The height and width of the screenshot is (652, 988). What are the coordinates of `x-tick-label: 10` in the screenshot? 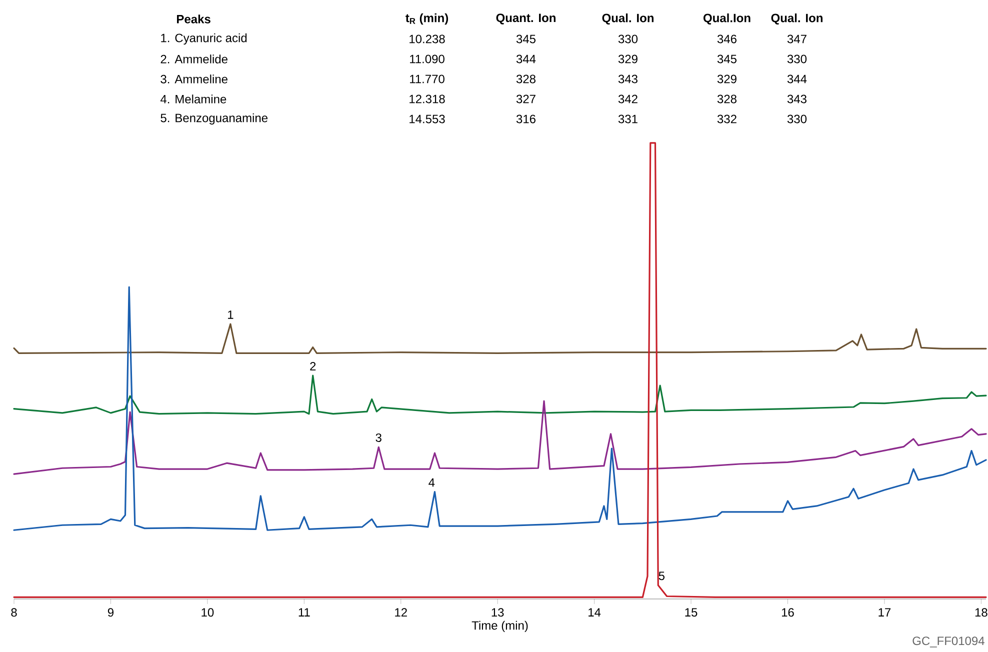 It's located at (208, 612).